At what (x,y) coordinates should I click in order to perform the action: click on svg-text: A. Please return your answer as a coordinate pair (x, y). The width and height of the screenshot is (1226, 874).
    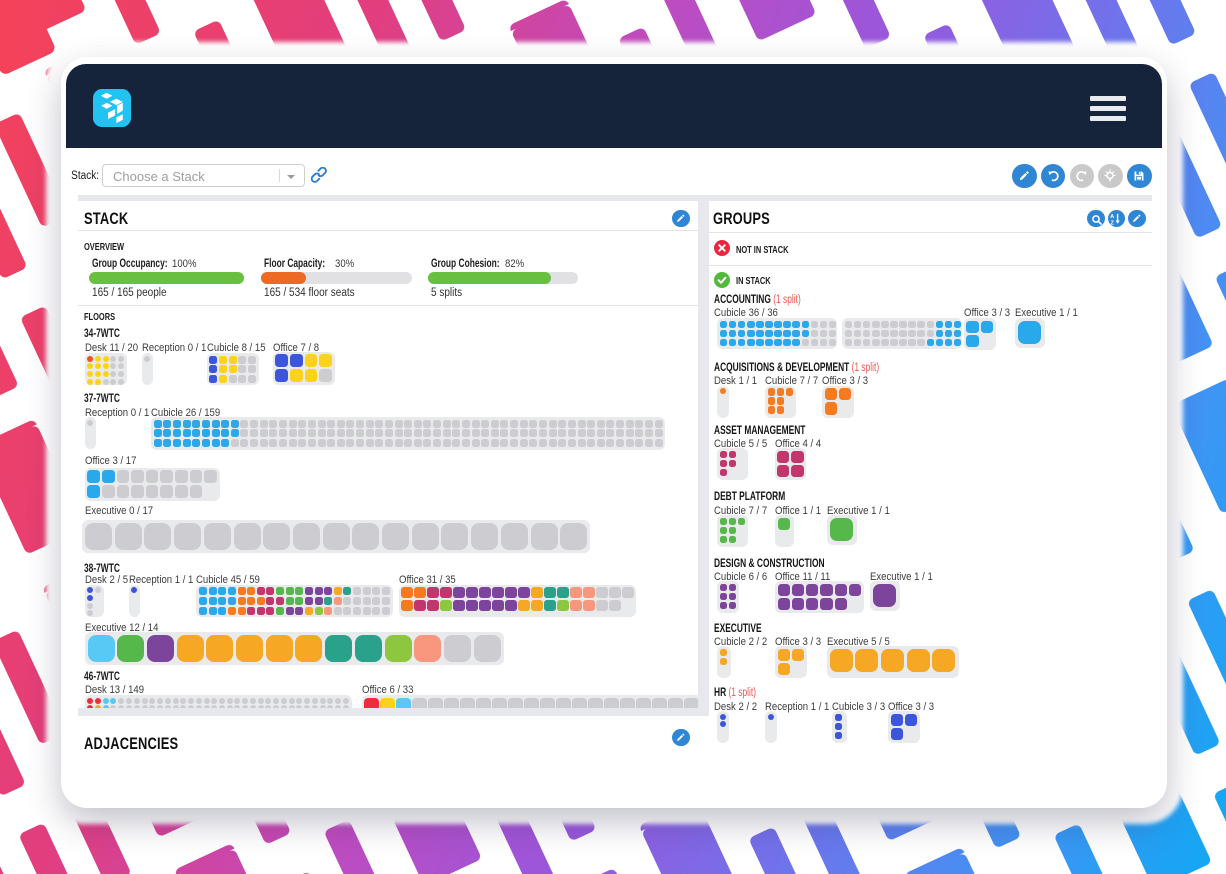
    Looking at the image, I should click on (1113, 217).